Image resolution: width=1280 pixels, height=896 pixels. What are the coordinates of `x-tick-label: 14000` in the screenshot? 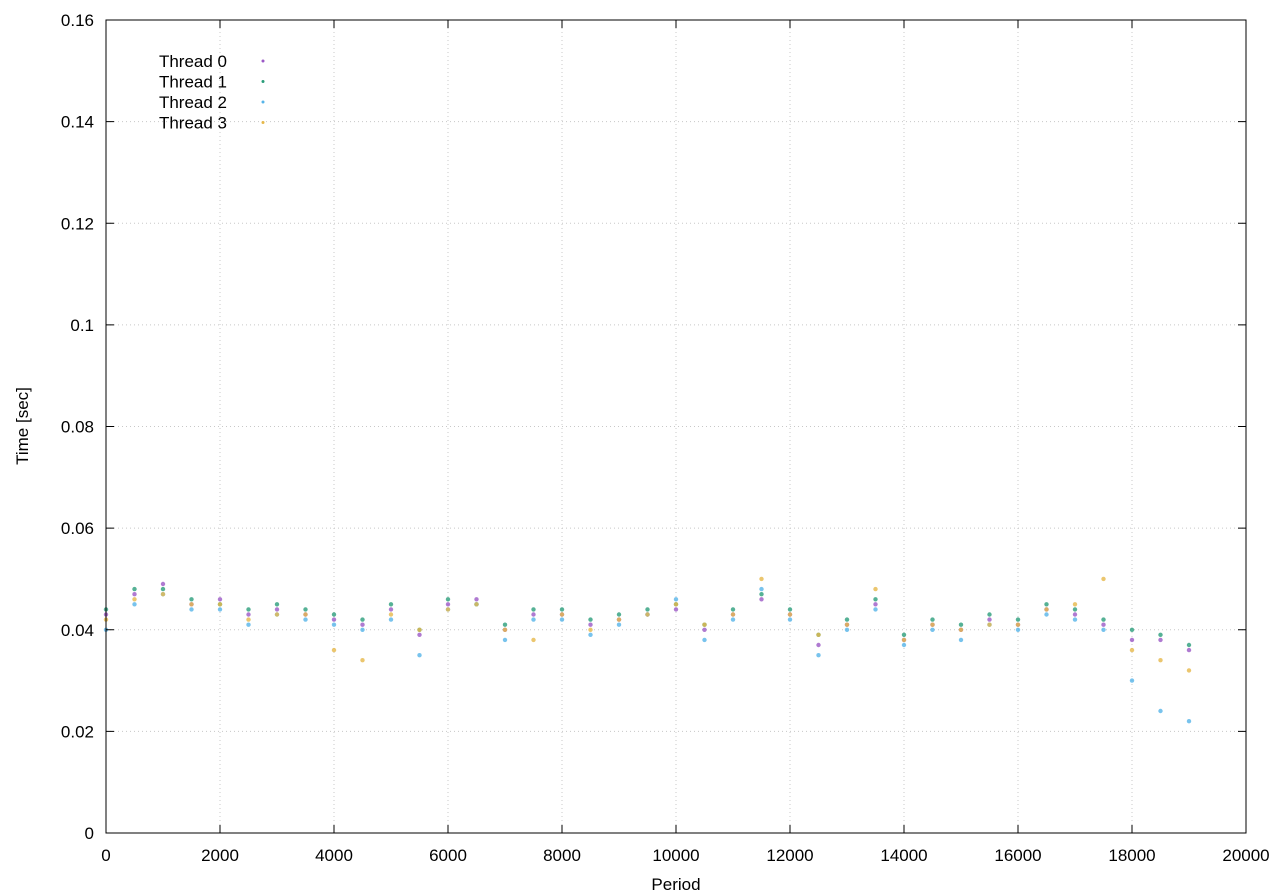 It's located at (903, 855).